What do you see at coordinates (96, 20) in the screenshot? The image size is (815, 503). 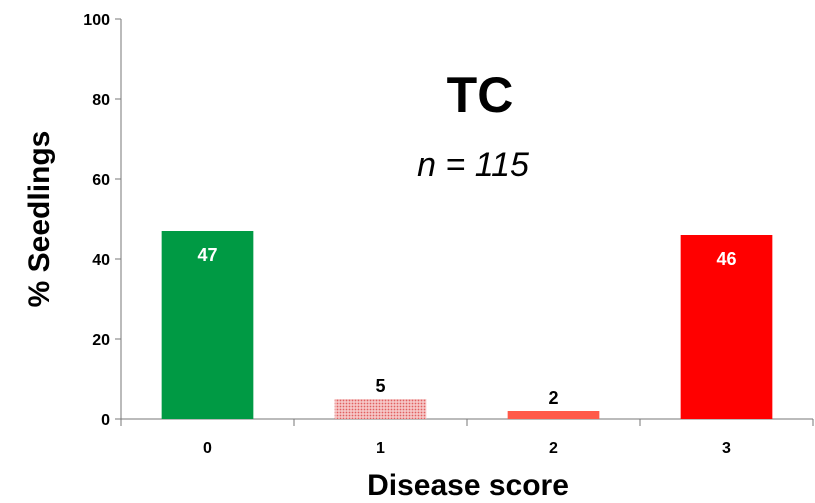 I see `y-tick-label: 100` at bounding box center [96, 20].